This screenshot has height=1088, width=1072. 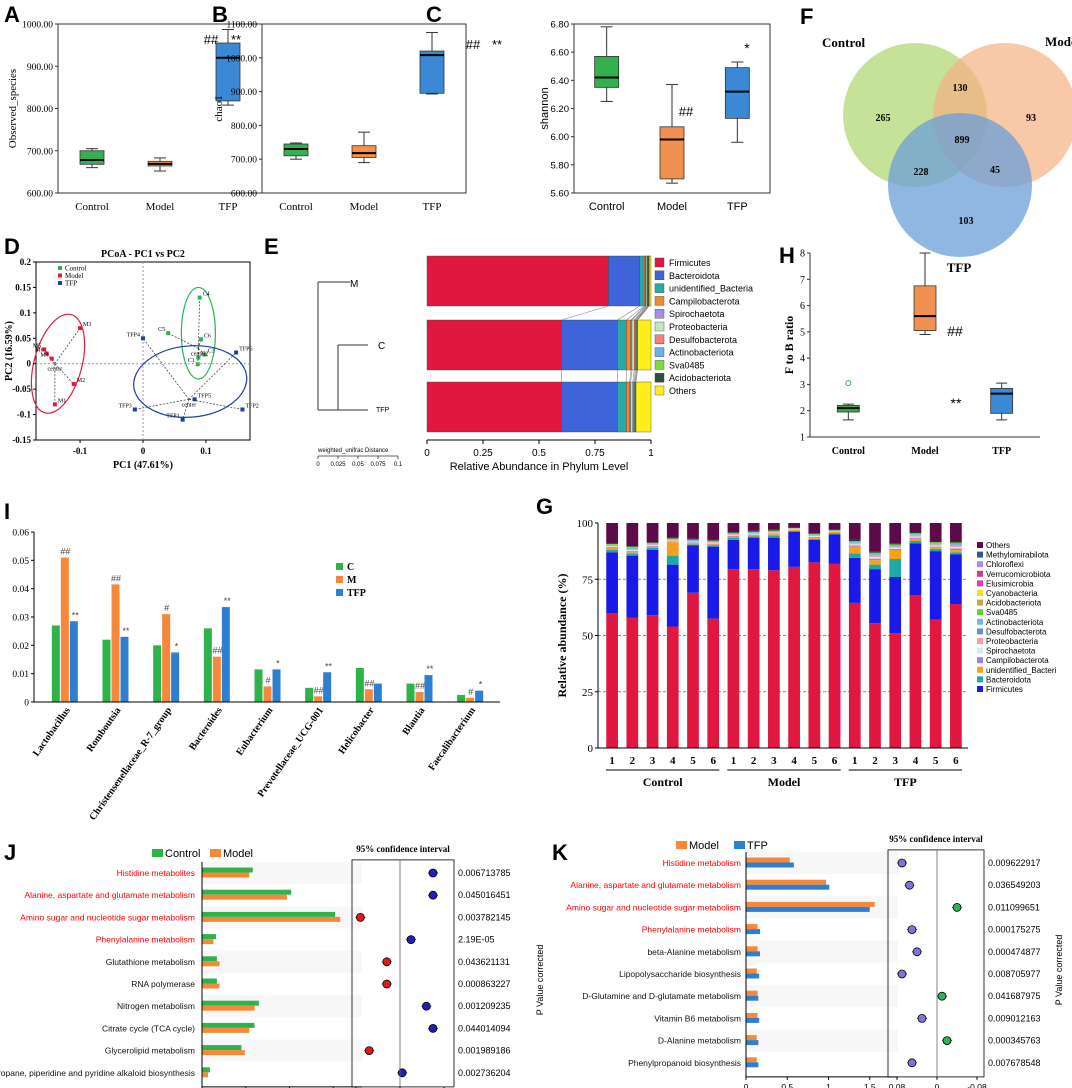 I want to click on y-tick-label: 6.80, so click(x=560, y=25).